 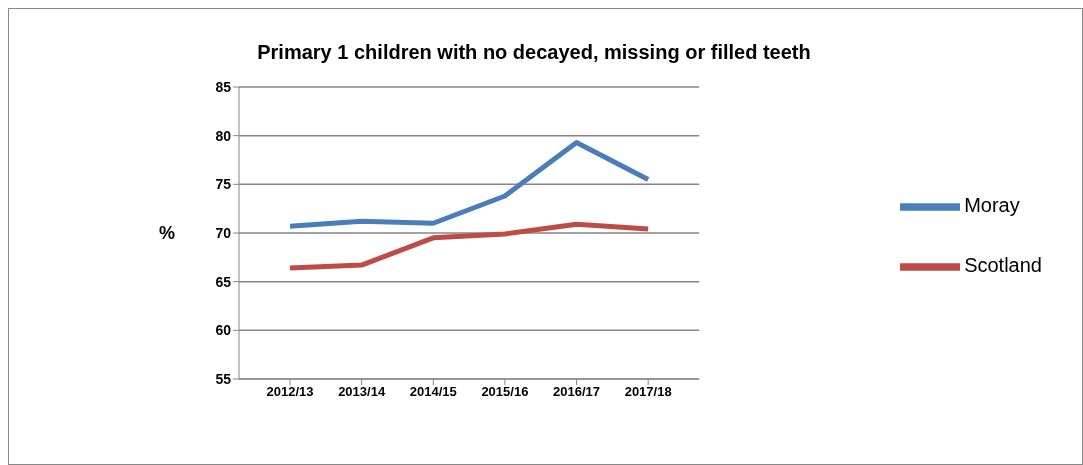 I want to click on y-tick-label: 85, so click(x=223, y=86).